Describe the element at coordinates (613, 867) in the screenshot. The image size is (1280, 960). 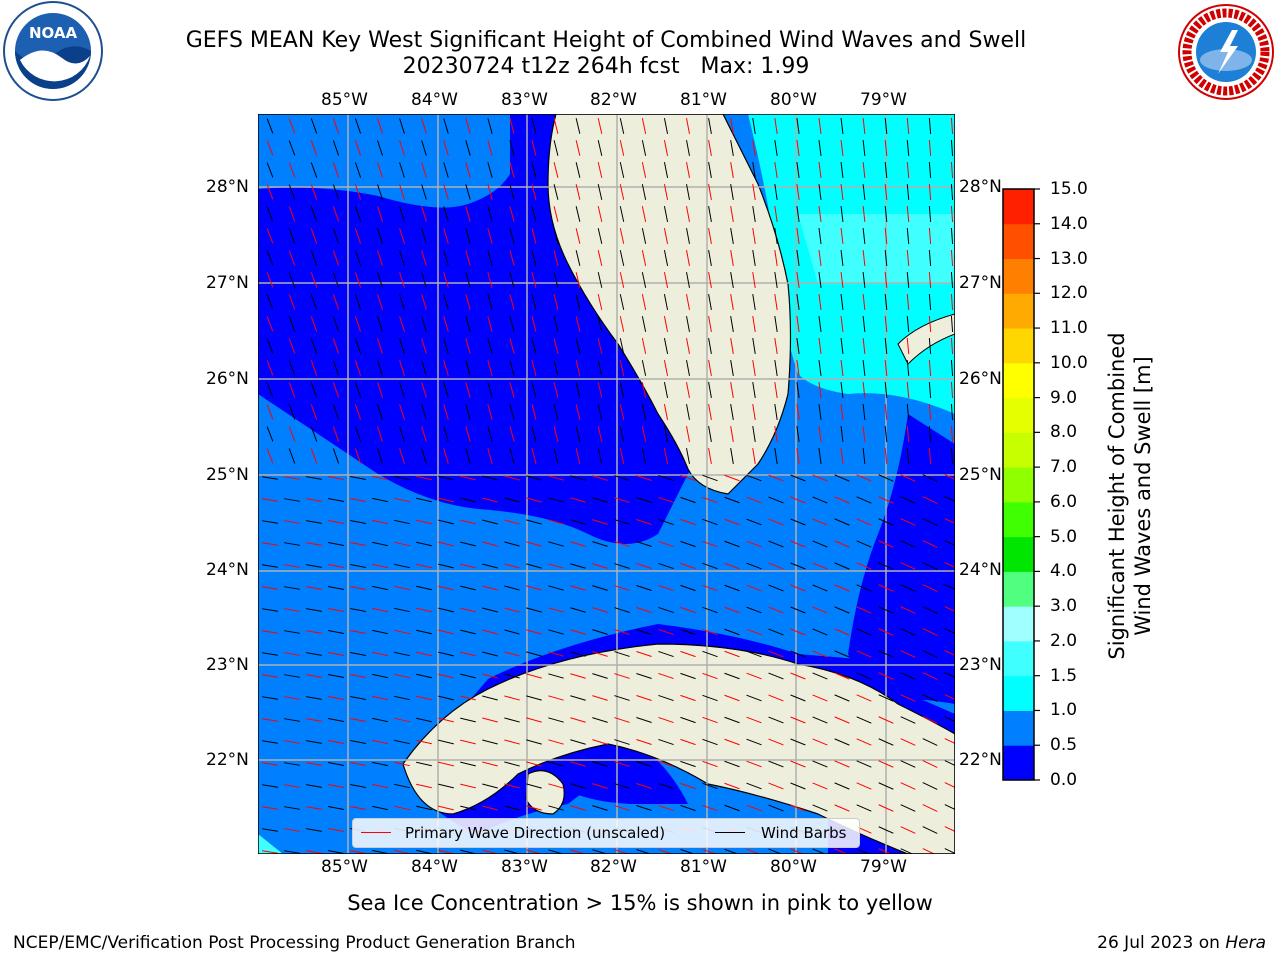
I see `lon-label-bottom: 82°W` at that location.